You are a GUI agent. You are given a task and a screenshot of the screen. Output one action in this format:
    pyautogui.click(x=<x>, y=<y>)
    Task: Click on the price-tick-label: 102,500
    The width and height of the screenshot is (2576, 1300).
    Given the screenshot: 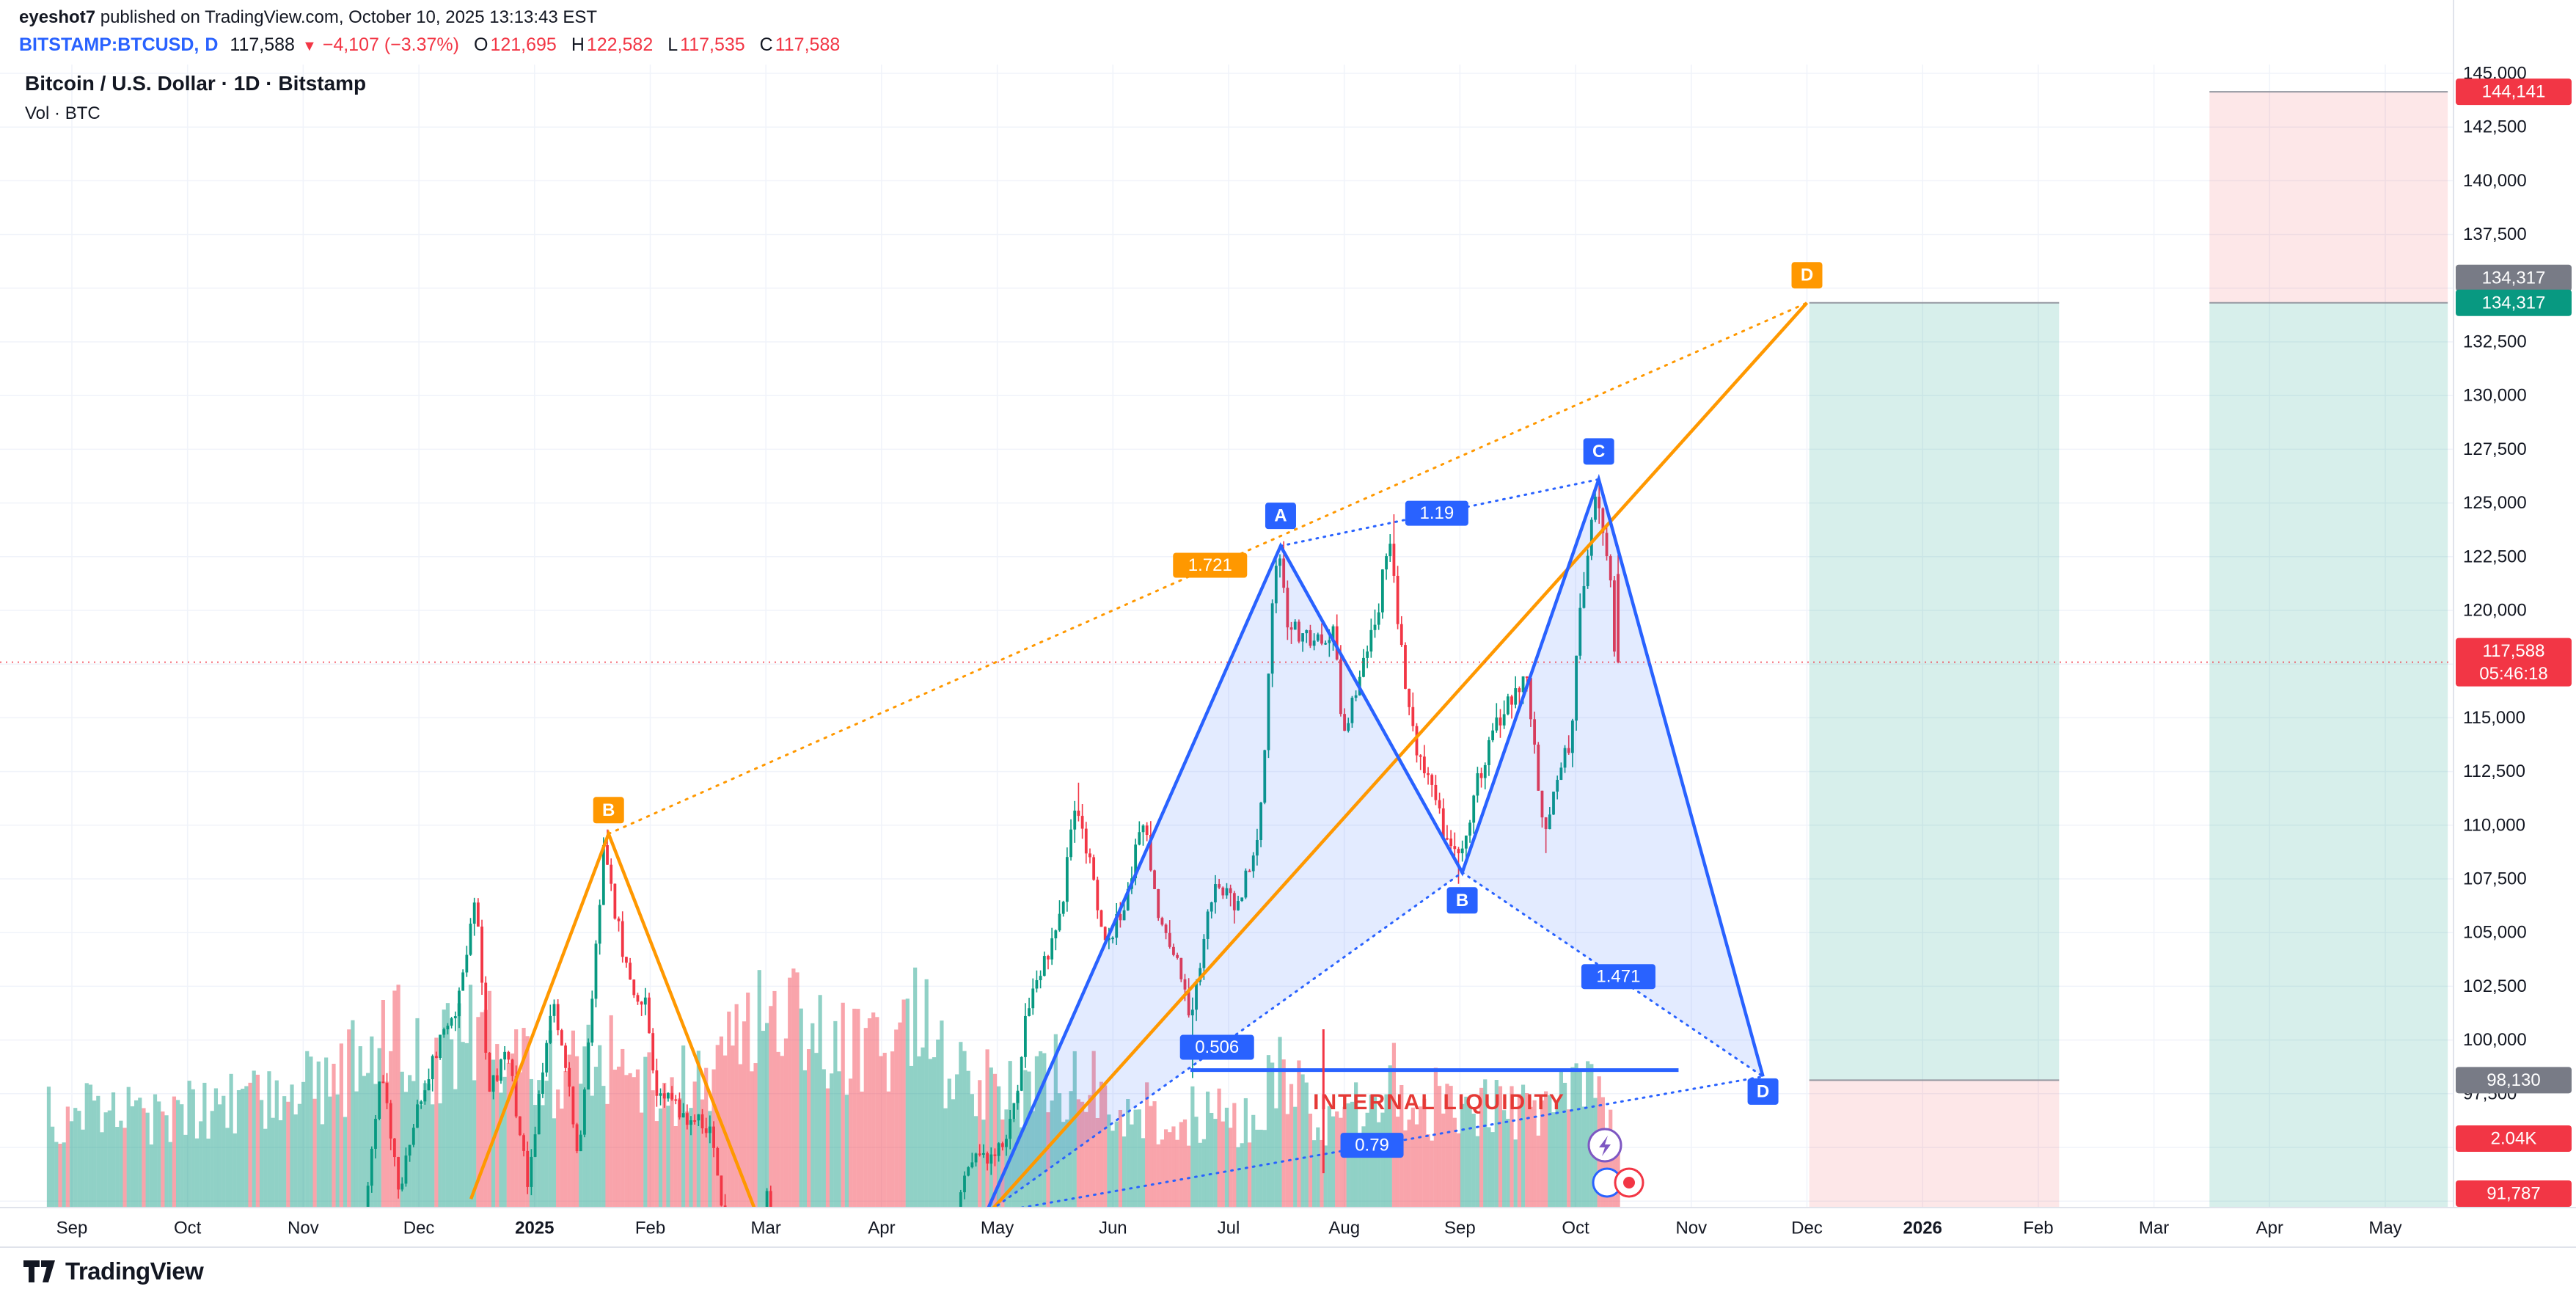 What is the action you would take?
    pyautogui.click(x=2495, y=986)
    